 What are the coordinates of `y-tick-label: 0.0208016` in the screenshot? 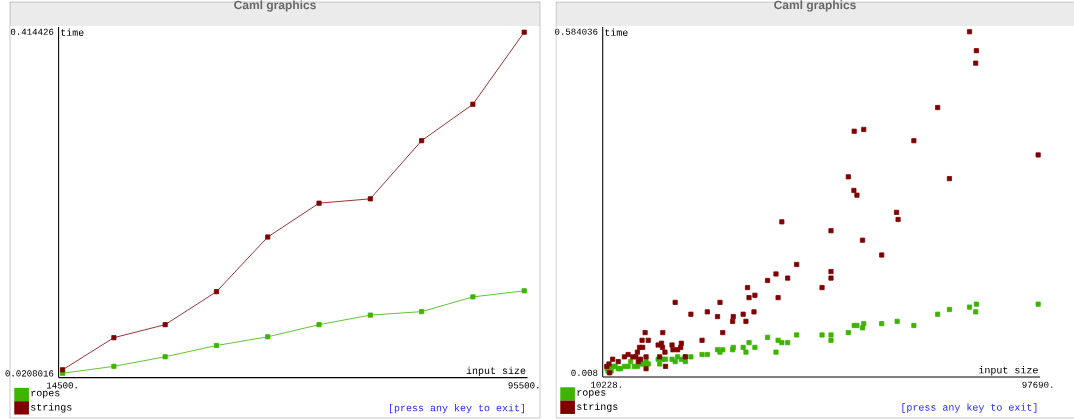 It's located at (29, 373).